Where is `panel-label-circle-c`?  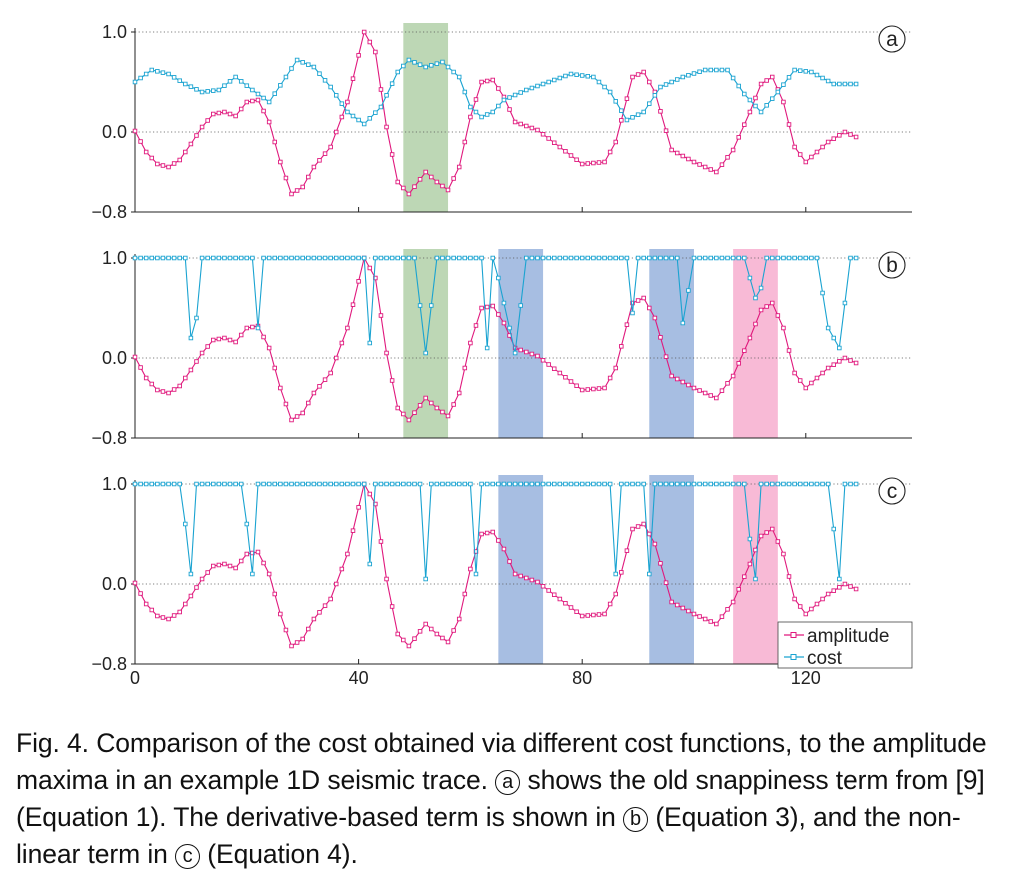
panel-label-circle-c is located at coordinates (892, 491).